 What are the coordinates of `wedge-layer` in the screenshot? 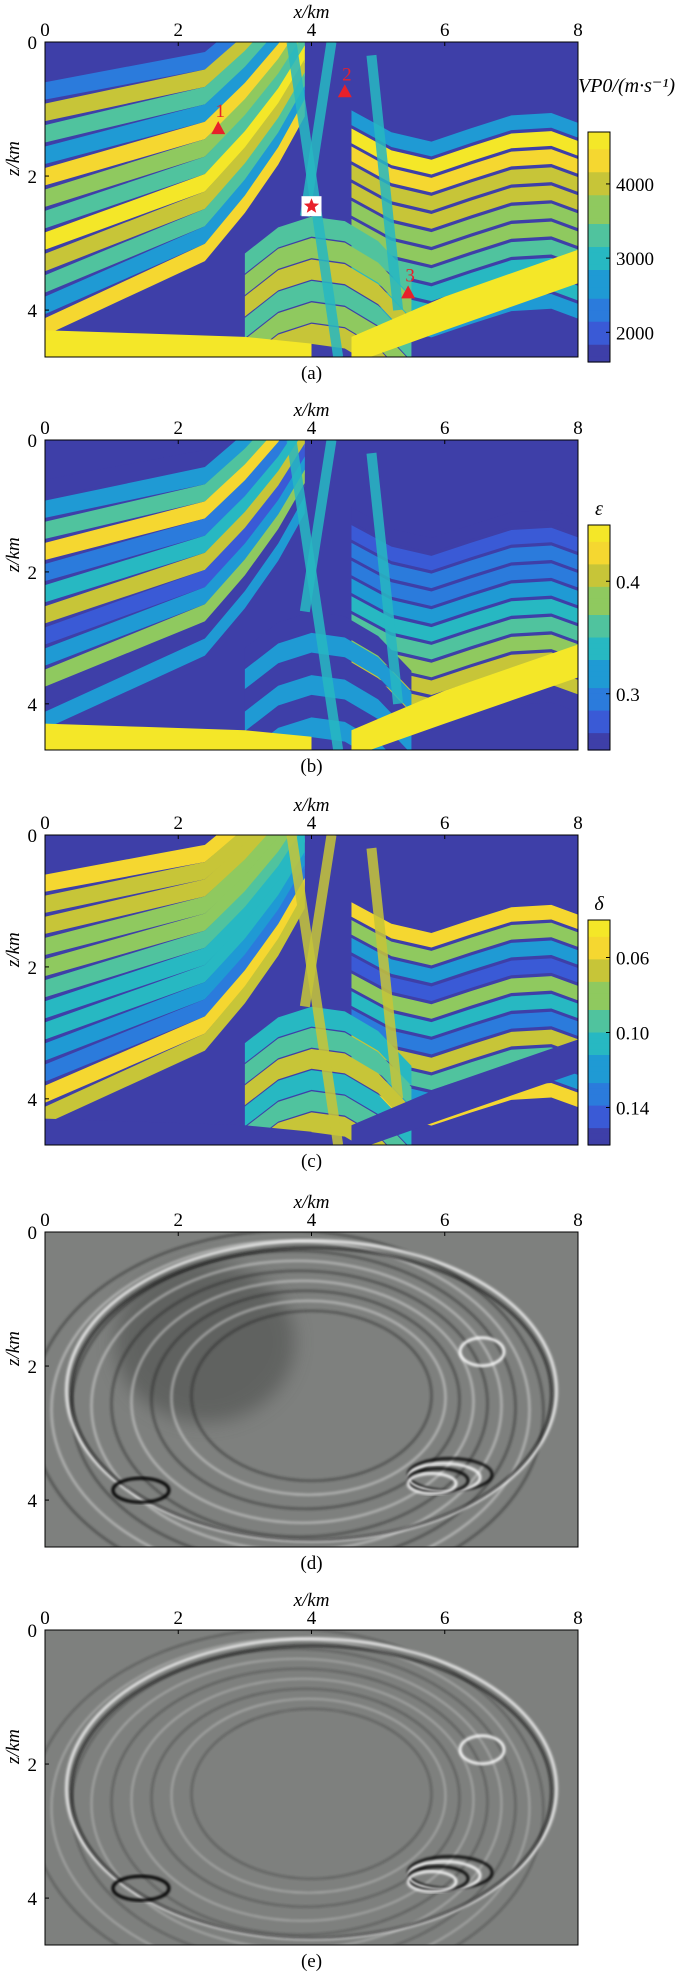 It's located at (464, 1092).